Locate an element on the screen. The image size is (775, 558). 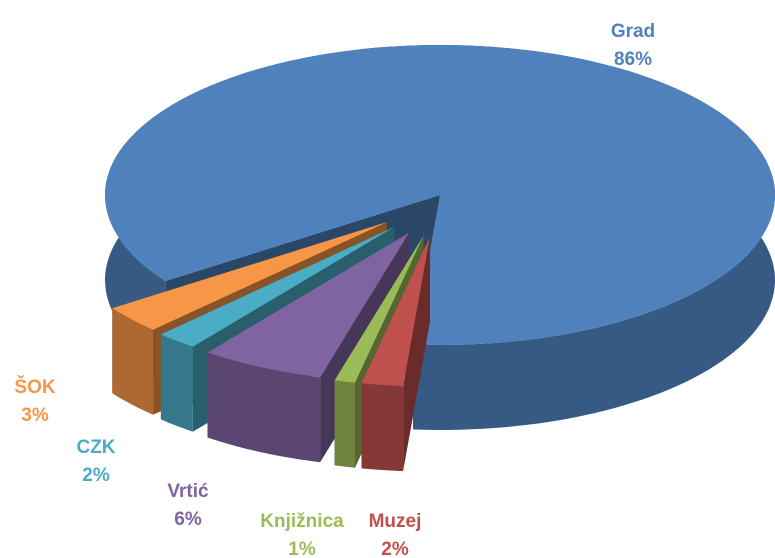
category-label: Grad is located at coordinates (633, 31).